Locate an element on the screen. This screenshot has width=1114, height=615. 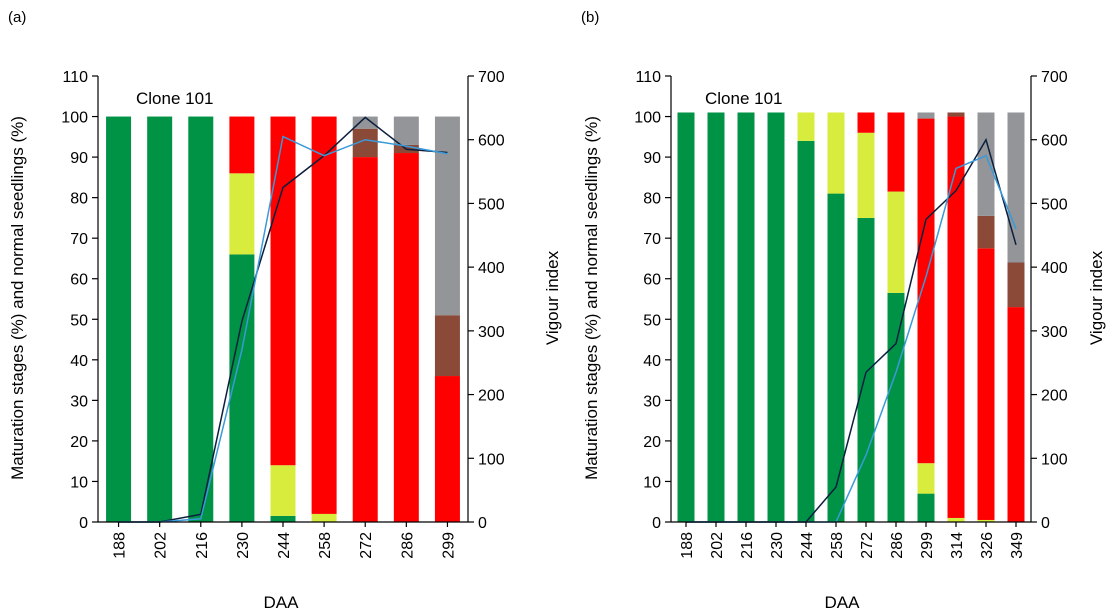
panel-b-x-tick-label: 202 is located at coordinates (717, 545).